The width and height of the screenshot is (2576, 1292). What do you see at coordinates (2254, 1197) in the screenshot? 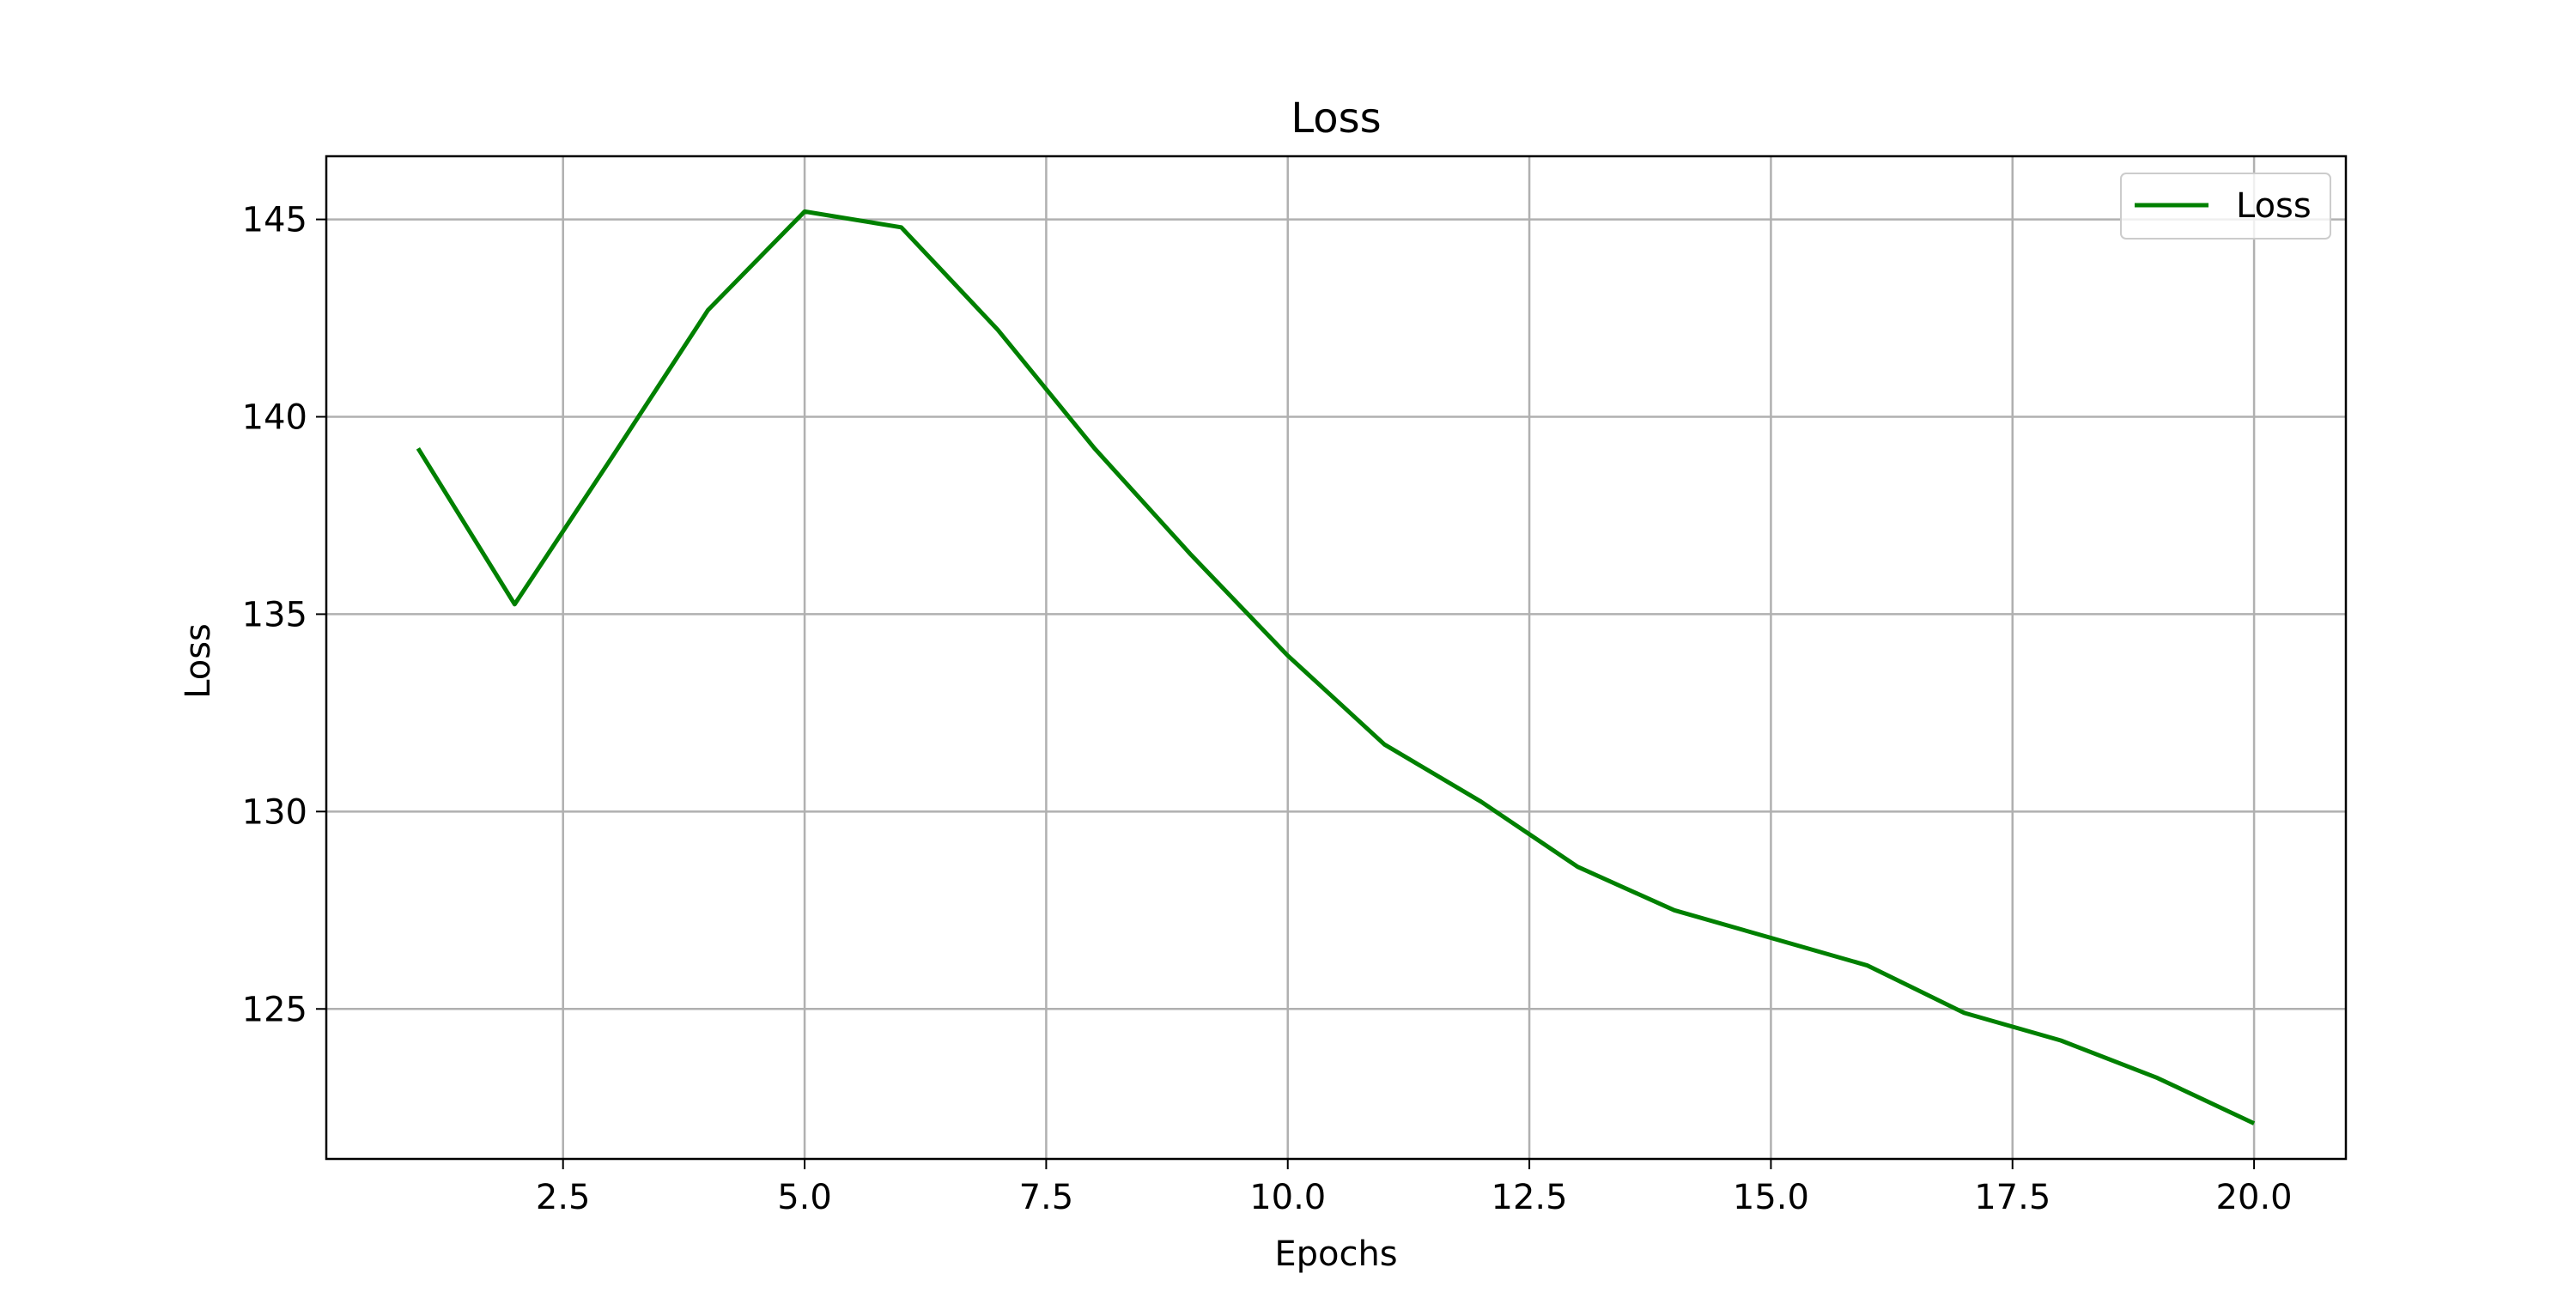
I see `x-tick-label: 20.0` at bounding box center [2254, 1197].